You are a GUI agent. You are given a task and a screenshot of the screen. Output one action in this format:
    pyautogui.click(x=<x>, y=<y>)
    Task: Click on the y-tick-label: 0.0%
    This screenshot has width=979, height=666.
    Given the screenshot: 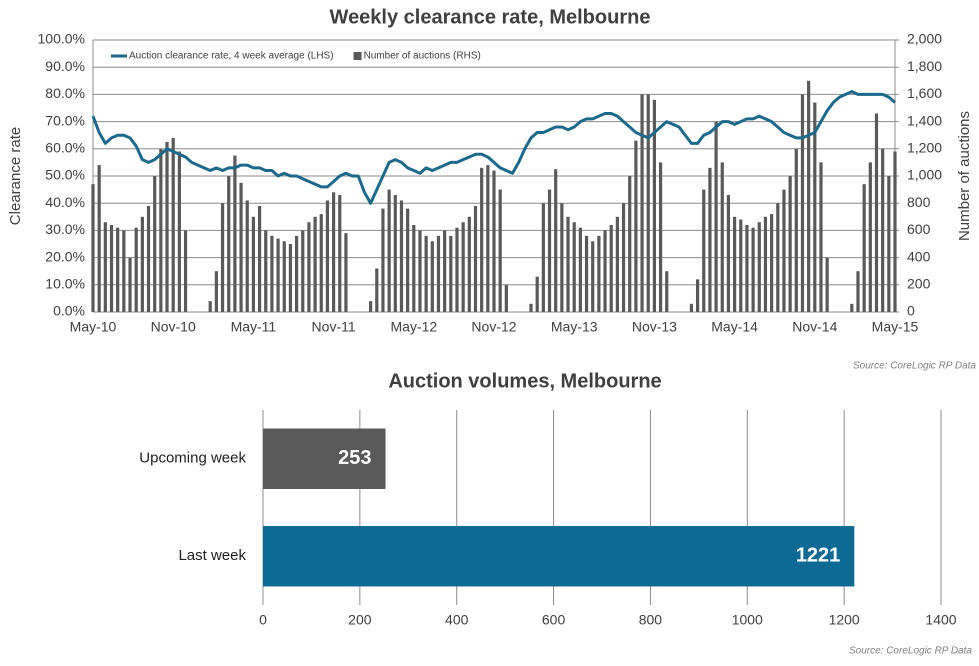 What is the action you would take?
    pyautogui.click(x=69, y=311)
    